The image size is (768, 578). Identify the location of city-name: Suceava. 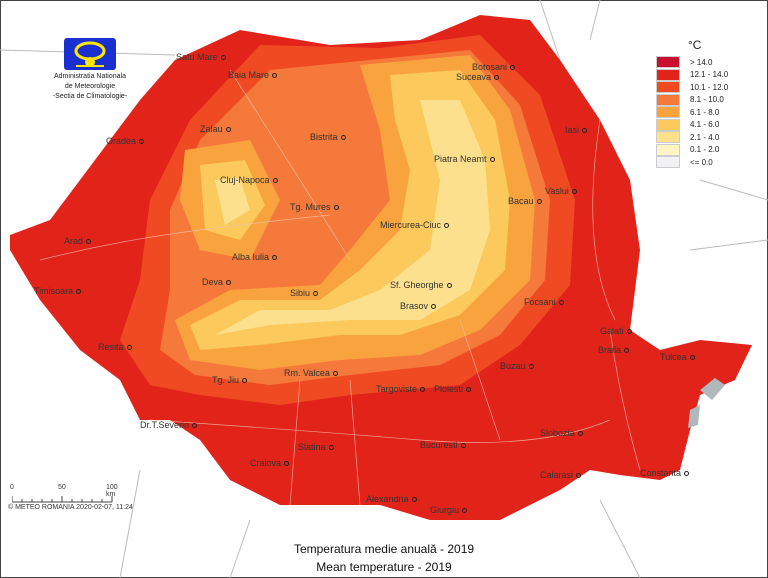
(474, 77).